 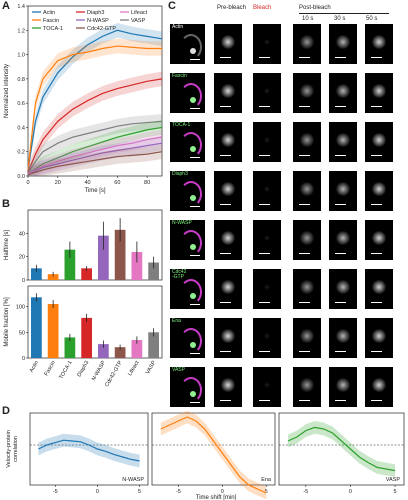 I want to click on category-label-lifeact: Lifeact, so click(x=134, y=368).